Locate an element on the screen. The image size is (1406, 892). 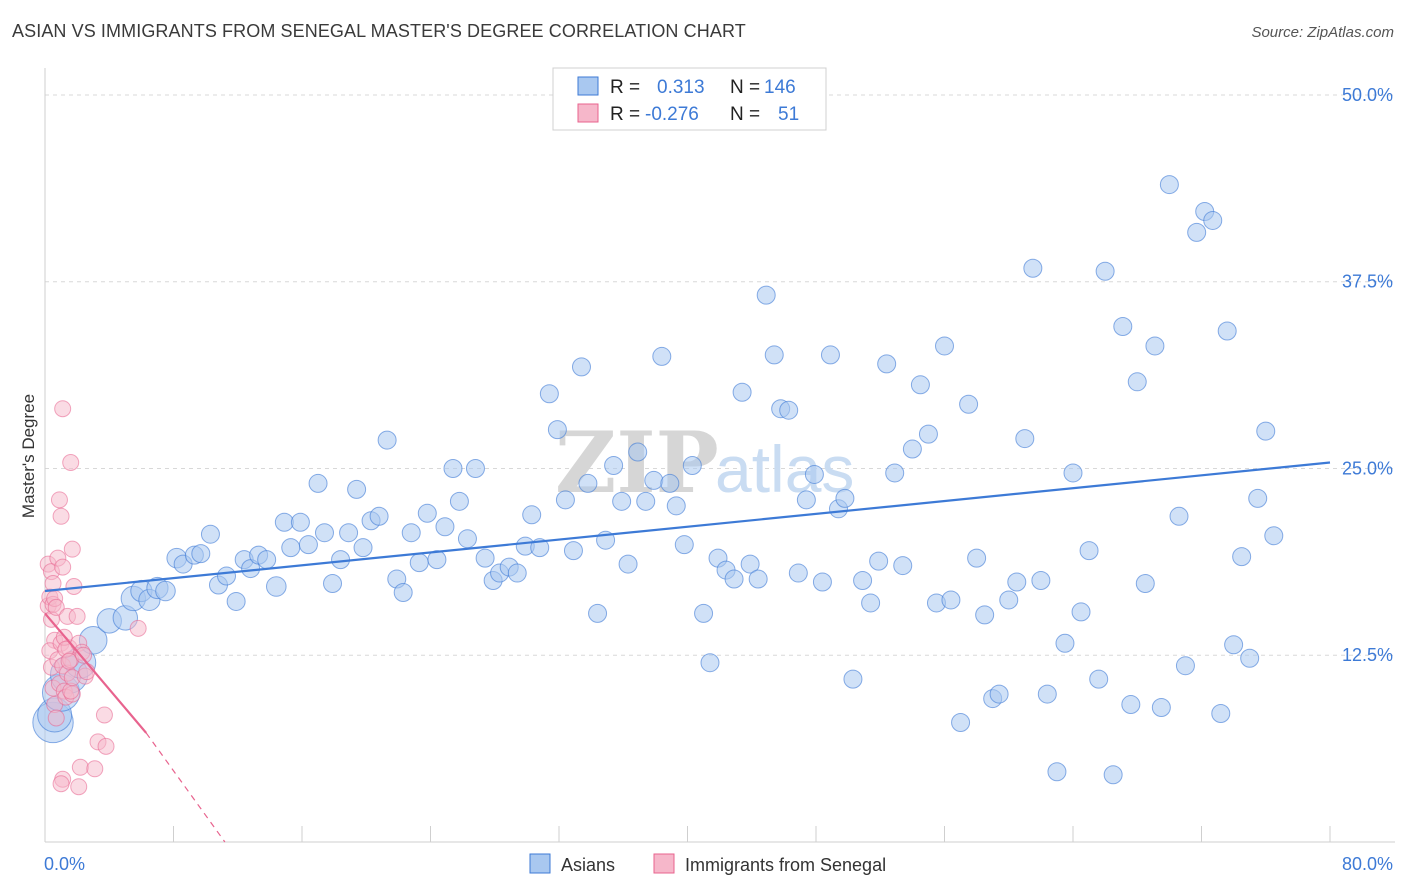
r-value-senegal: -0.276 is located at coordinates (672, 114).